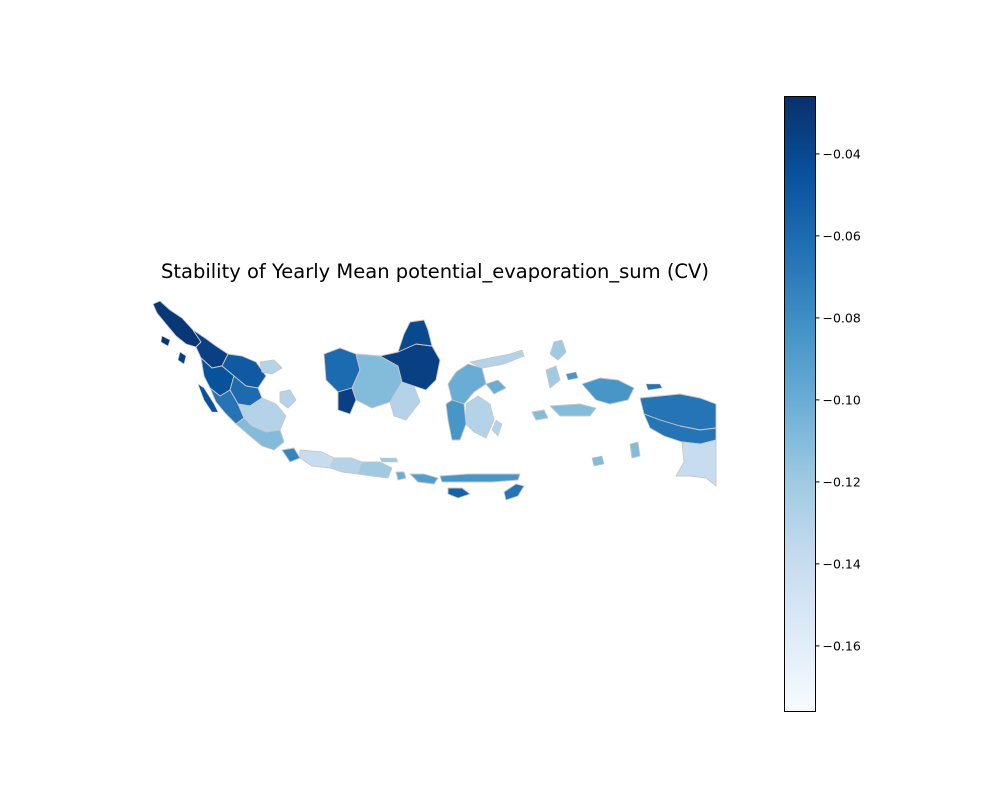 The width and height of the screenshot is (1000, 800). I want to click on colorbar-tick-label: −0.12, so click(842, 481).